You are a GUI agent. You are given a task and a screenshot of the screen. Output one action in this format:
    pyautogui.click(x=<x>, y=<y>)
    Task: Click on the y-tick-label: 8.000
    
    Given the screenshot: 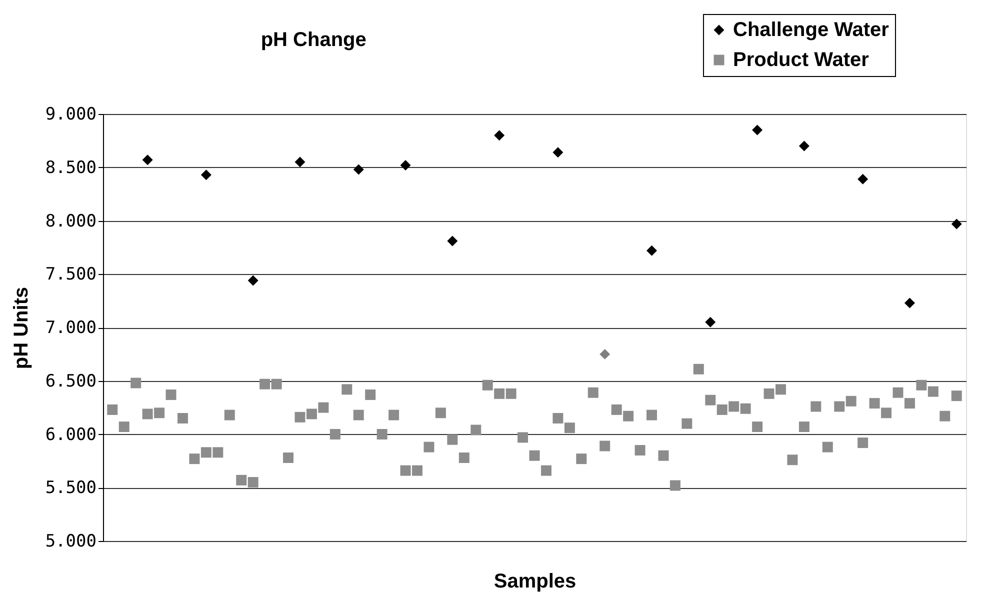 What is the action you would take?
    pyautogui.click(x=70, y=221)
    